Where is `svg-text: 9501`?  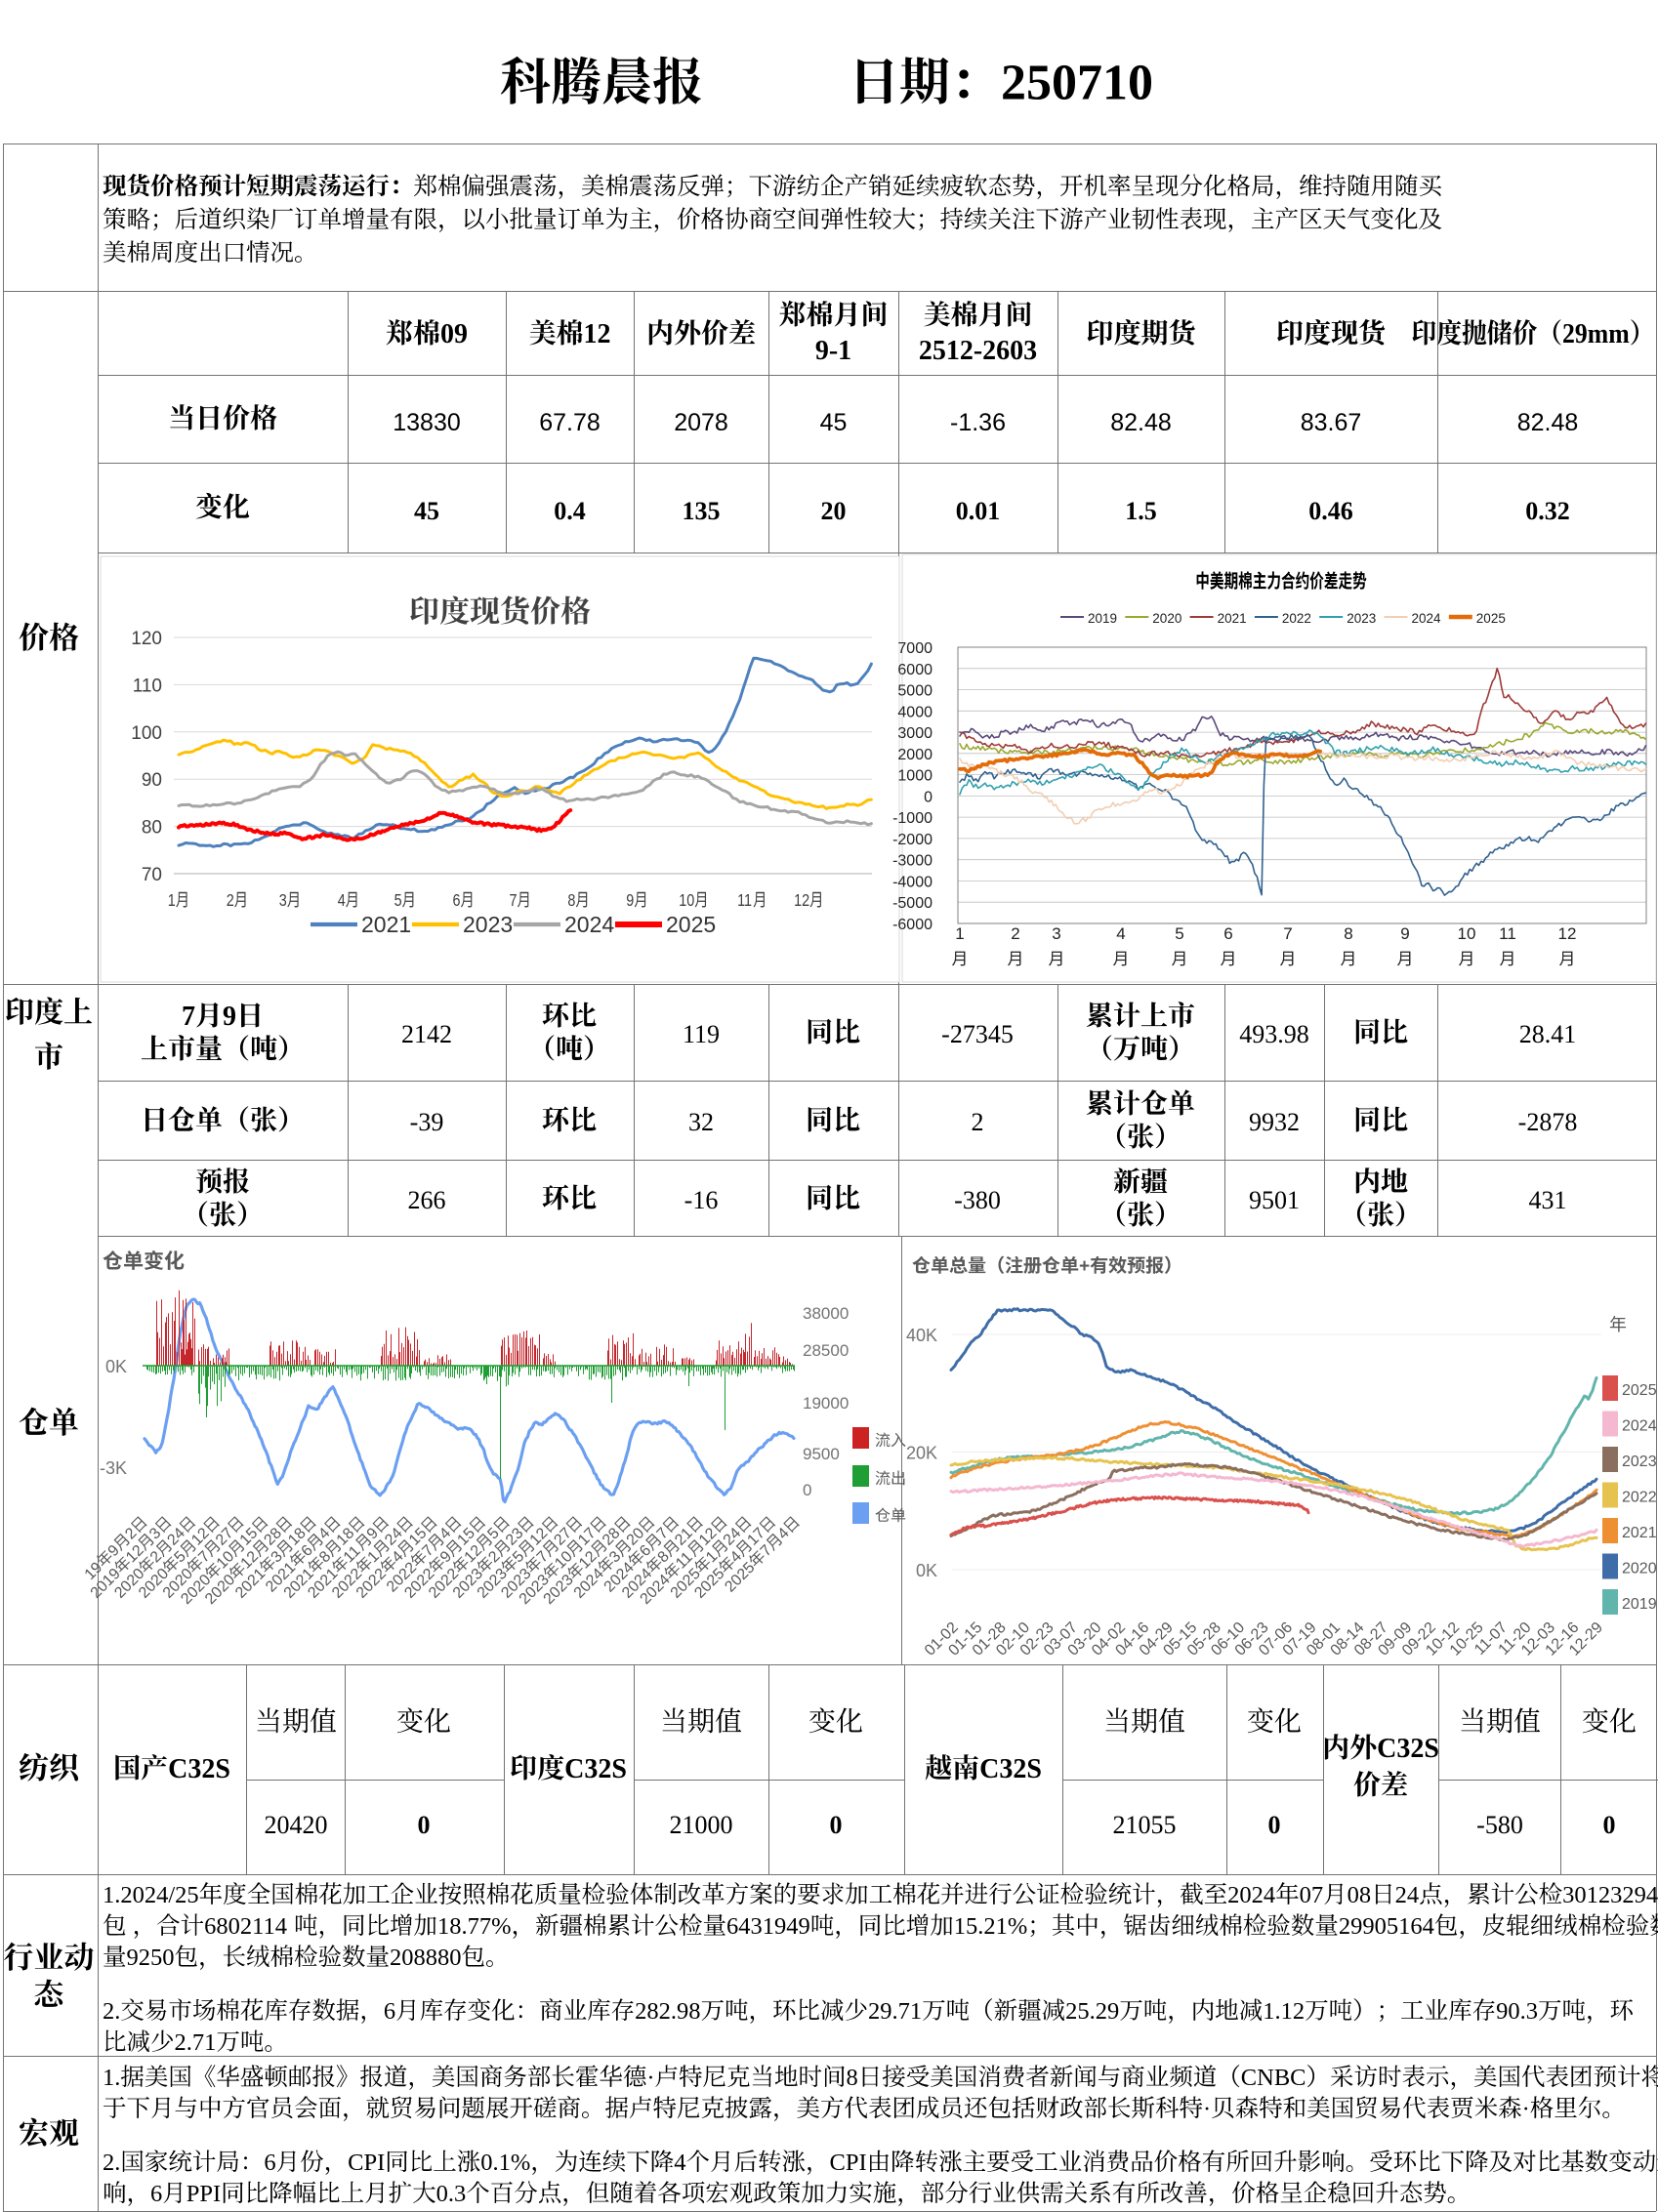 svg-text: 9501 is located at coordinates (1275, 1200).